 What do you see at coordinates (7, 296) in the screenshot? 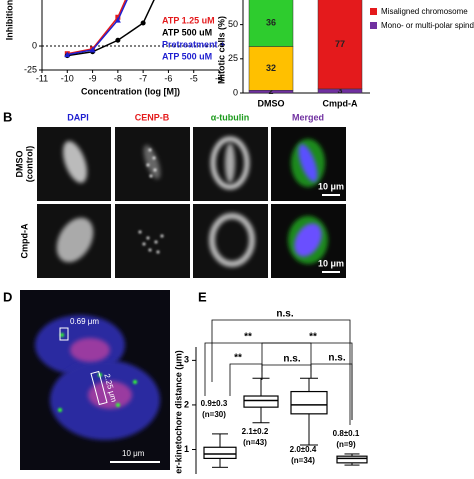
I see `panel-letter: D` at bounding box center [7, 296].